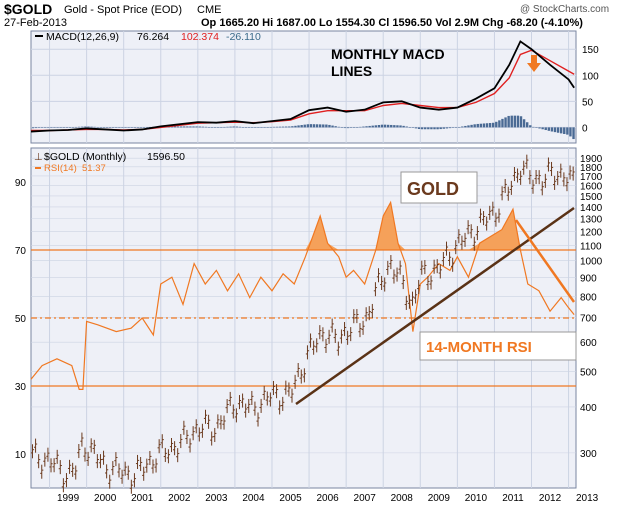 The height and width of the screenshot is (507, 620). Describe the element at coordinates (68, 498) in the screenshot. I see `x-axis-tick: 1999` at that location.